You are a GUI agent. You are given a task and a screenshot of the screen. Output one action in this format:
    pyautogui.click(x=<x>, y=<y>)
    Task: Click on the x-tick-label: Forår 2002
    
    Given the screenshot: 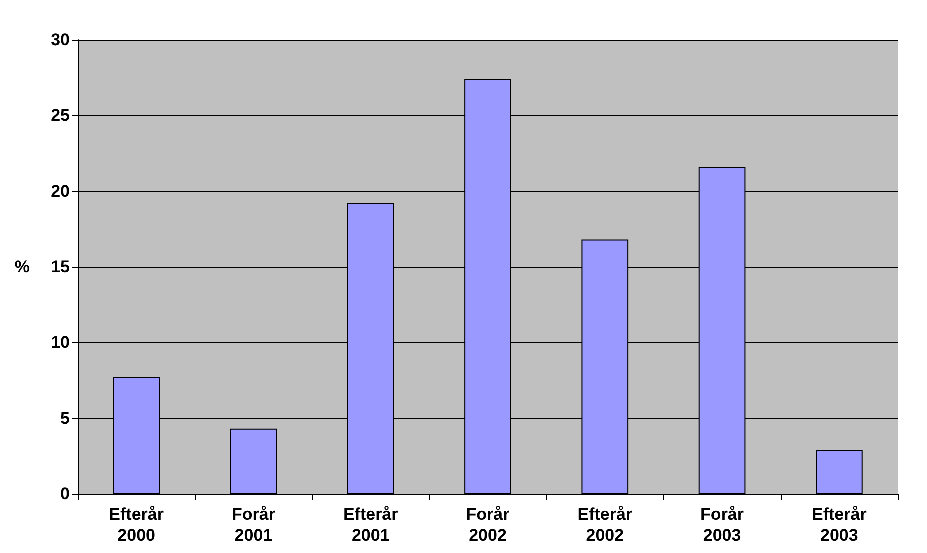 What is the action you would take?
    pyautogui.click(x=488, y=525)
    